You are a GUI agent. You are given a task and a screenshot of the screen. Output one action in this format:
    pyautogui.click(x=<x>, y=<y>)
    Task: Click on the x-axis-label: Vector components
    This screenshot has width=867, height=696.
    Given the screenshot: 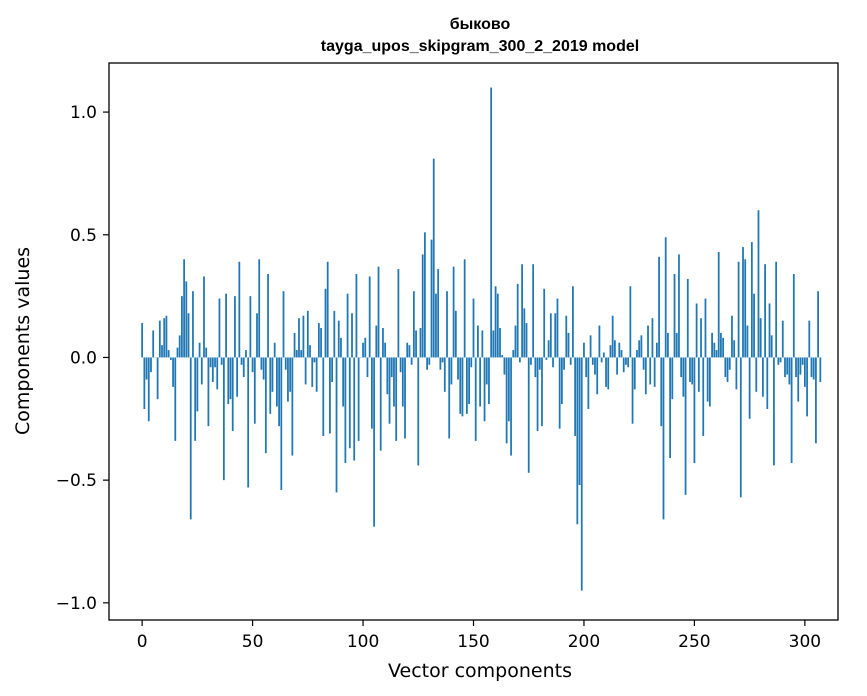 What is the action you would take?
    pyautogui.click(x=480, y=671)
    